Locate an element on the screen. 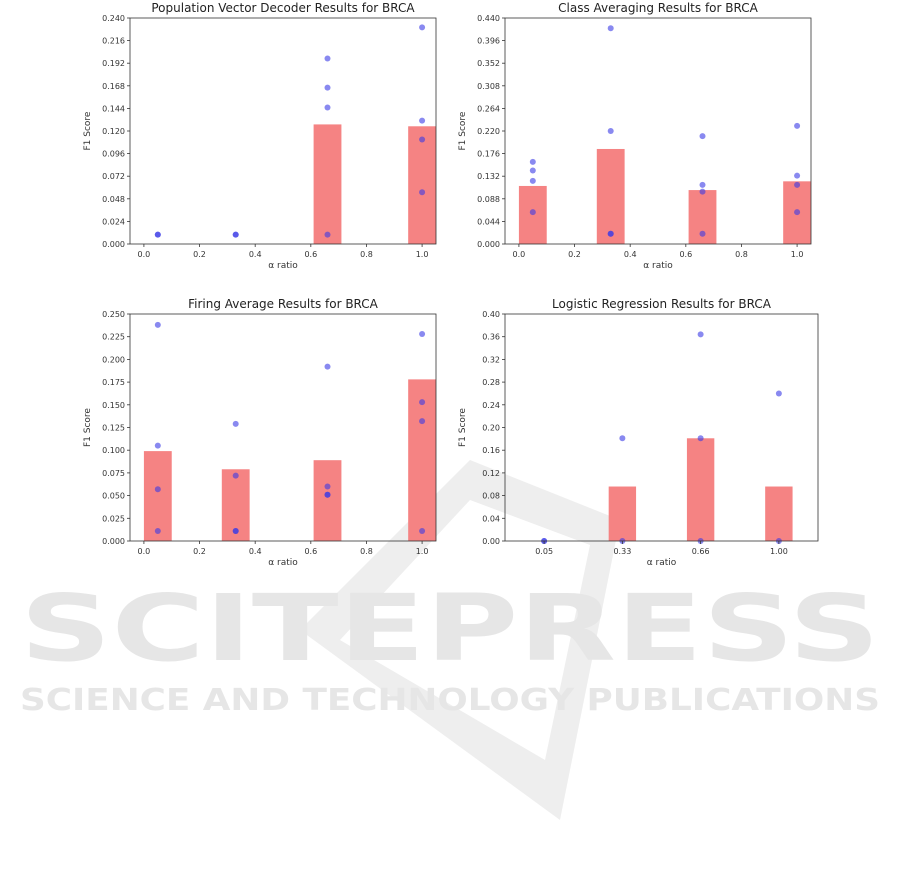  y-tick-label: 0.150 is located at coordinates (113, 405).